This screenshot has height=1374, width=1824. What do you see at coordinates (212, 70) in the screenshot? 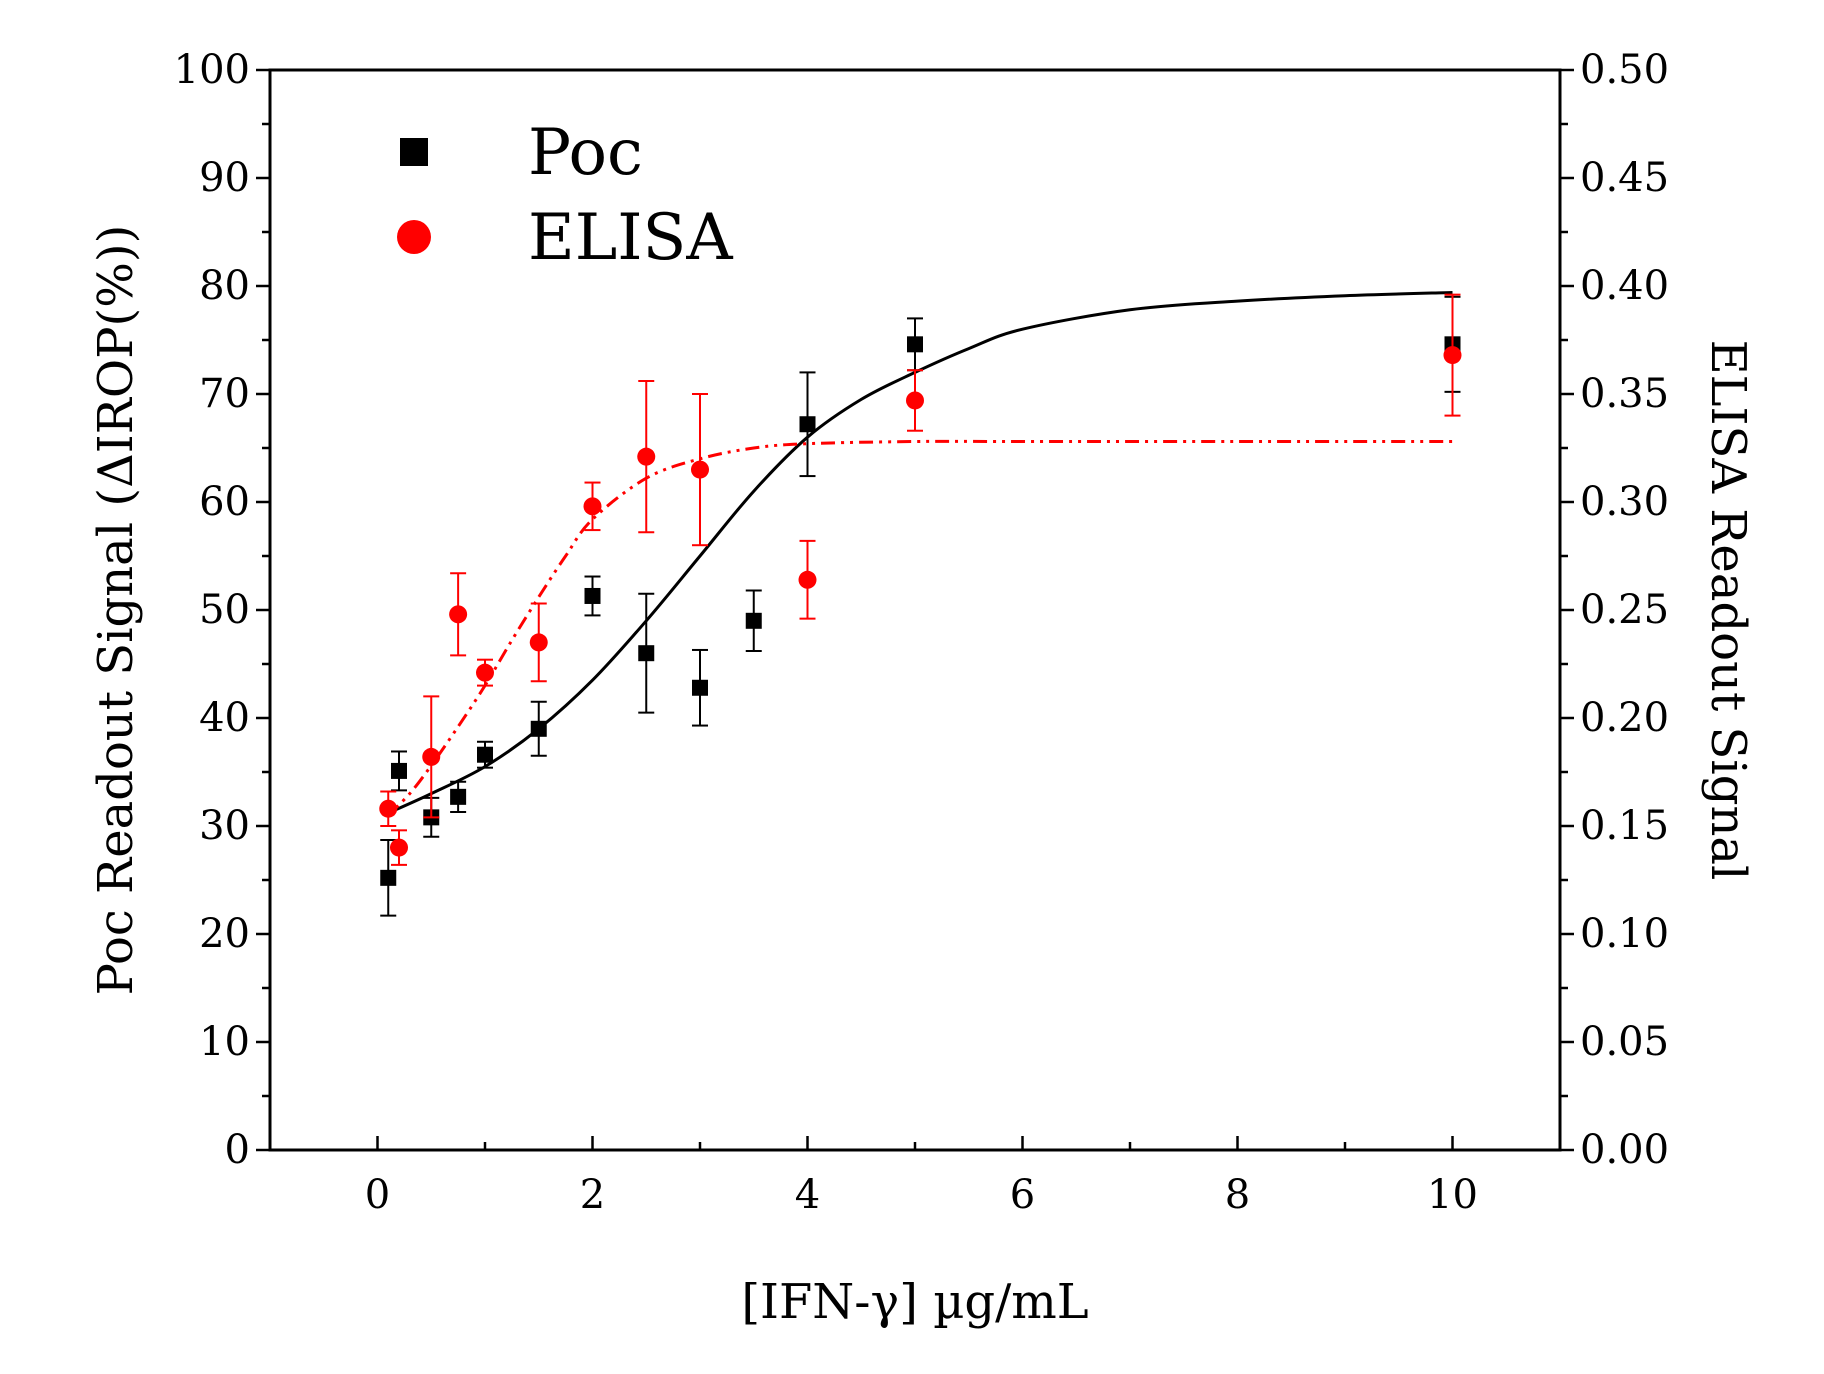
I see `y-left-tick-label: 100` at bounding box center [212, 70].